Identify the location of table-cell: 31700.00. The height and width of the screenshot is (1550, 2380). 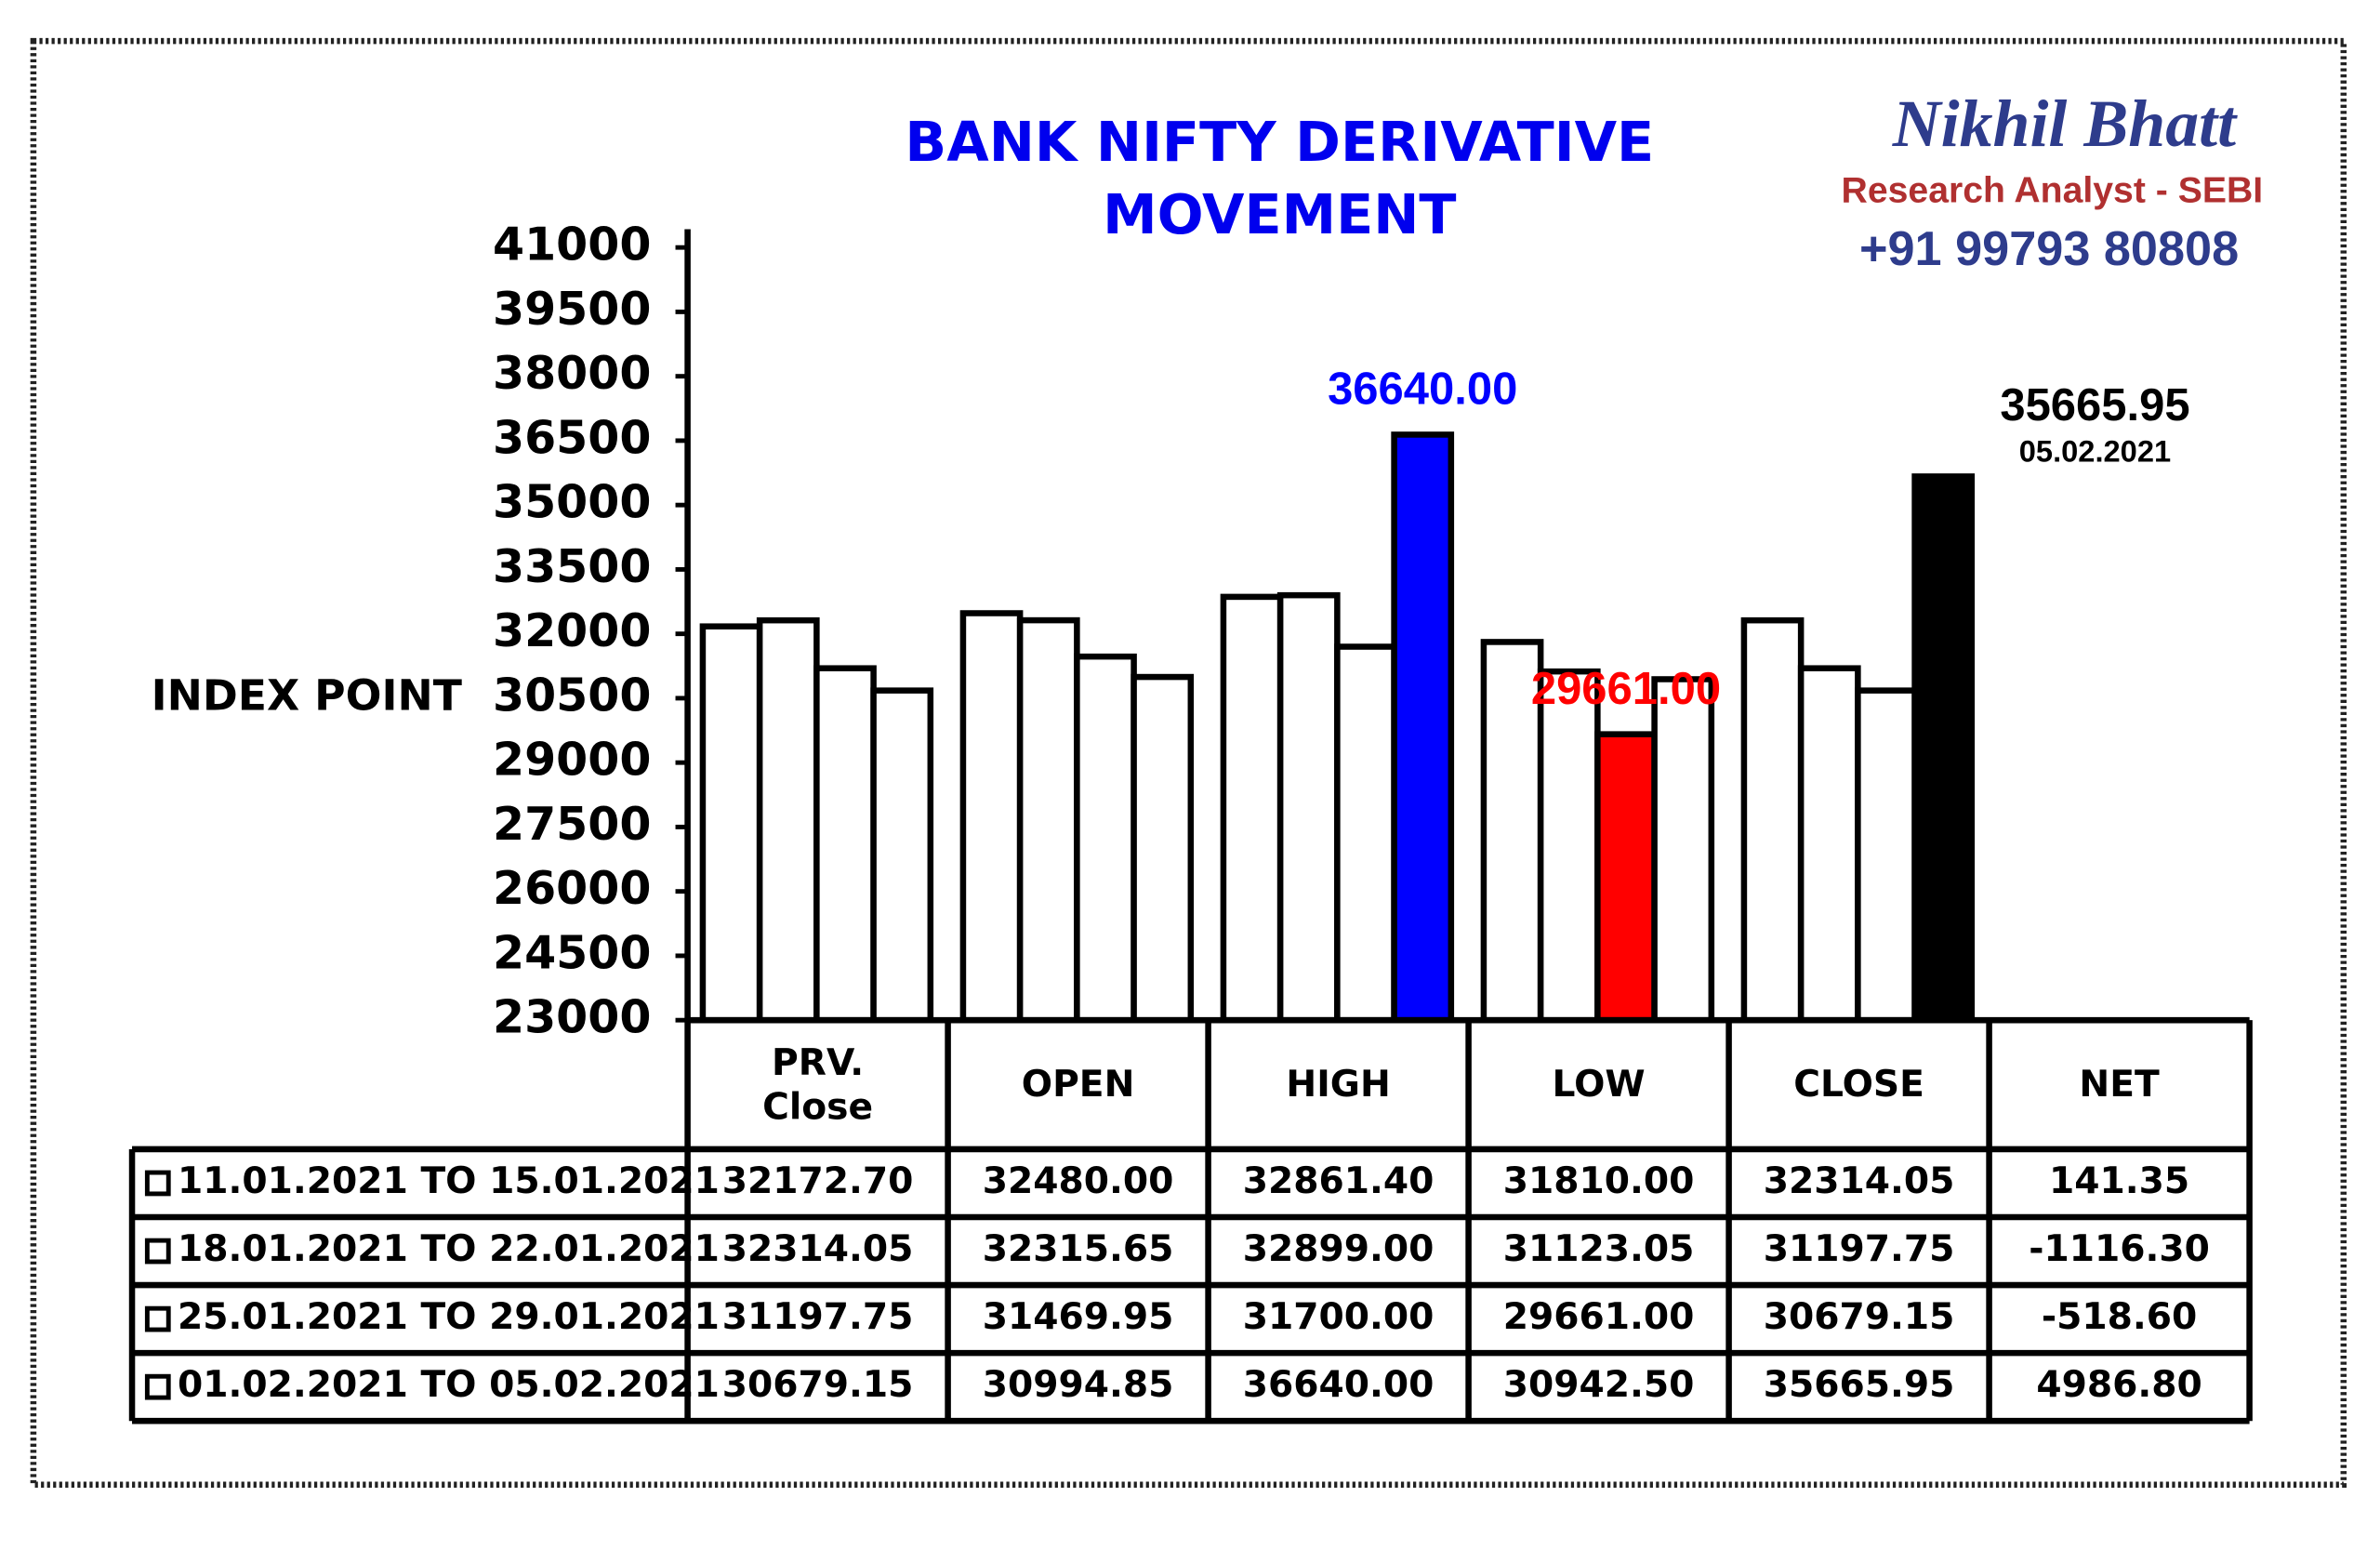
(1339, 1317).